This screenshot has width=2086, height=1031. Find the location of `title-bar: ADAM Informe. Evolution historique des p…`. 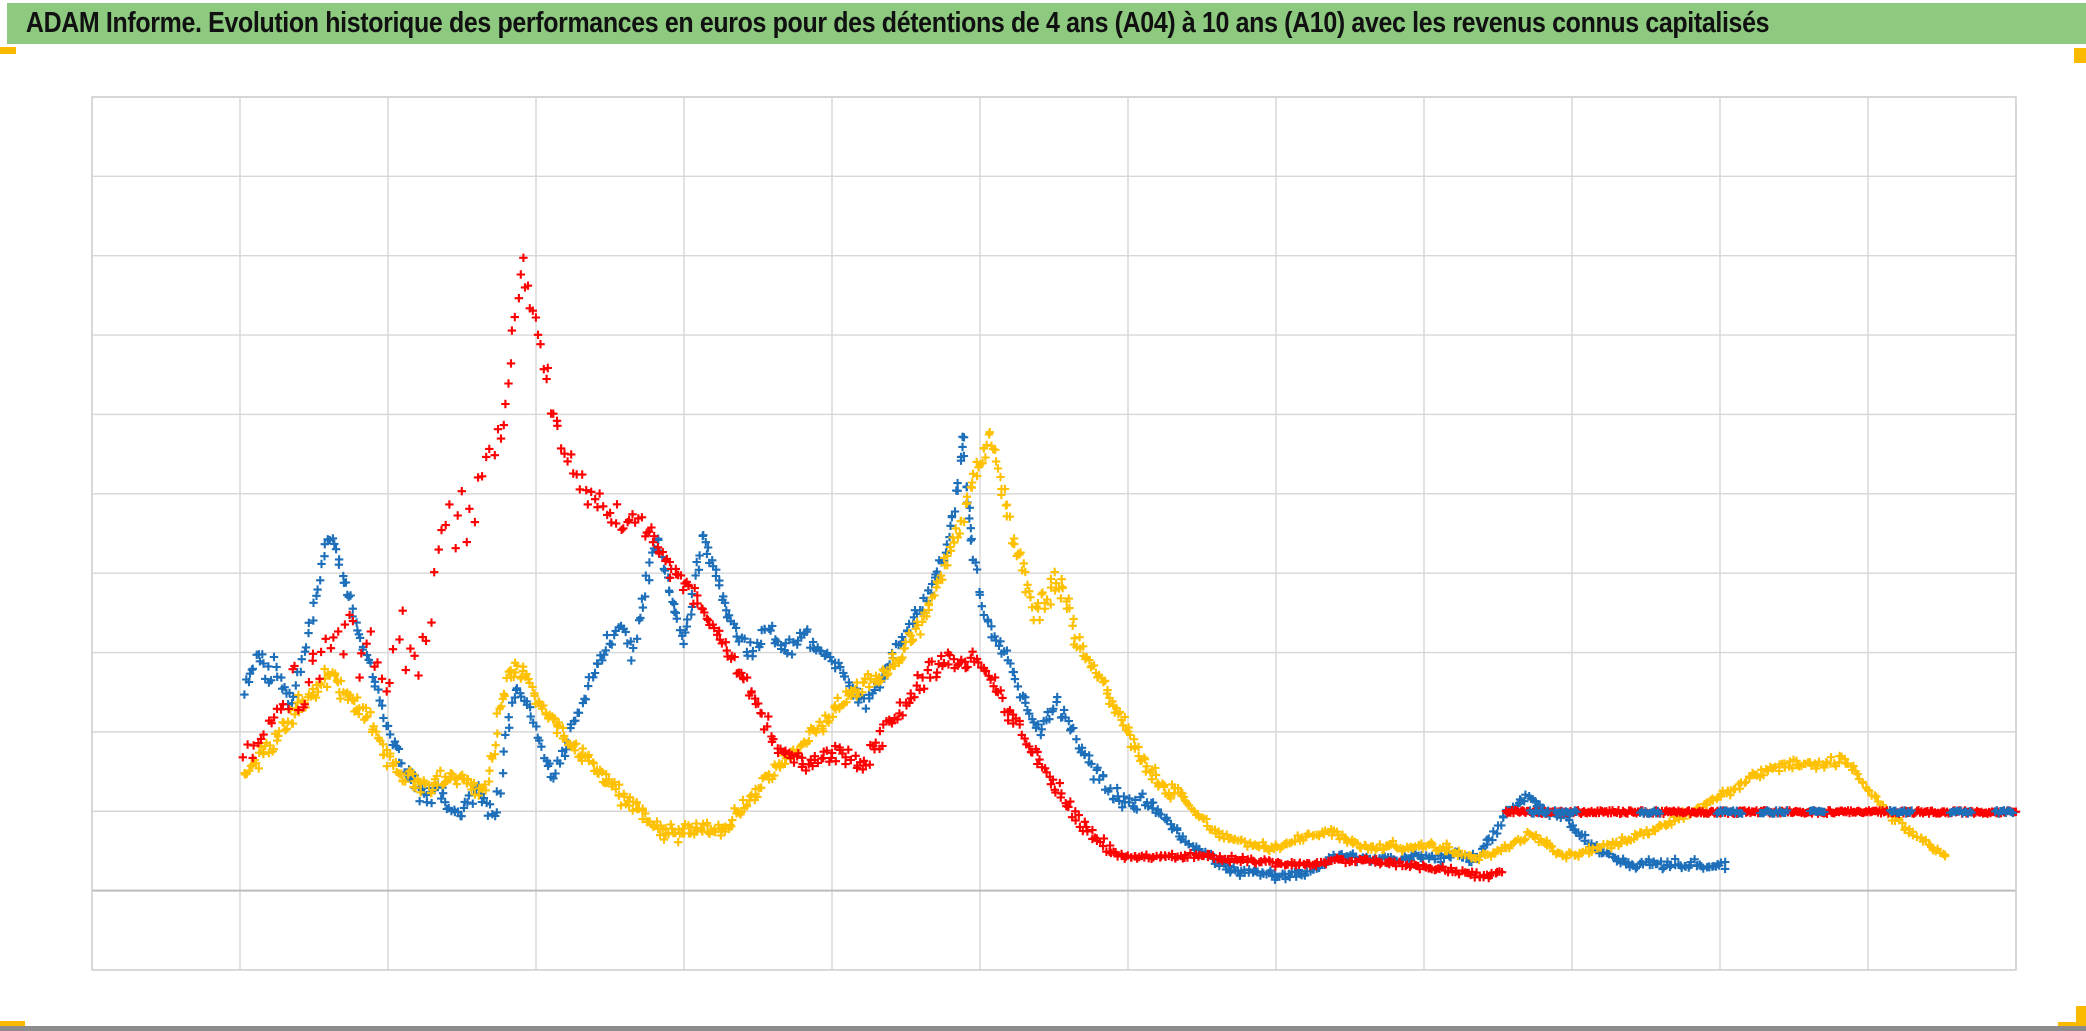

title-bar: ADAM Informe. Evolution historique des p… is located at coordinates (1046, 23).